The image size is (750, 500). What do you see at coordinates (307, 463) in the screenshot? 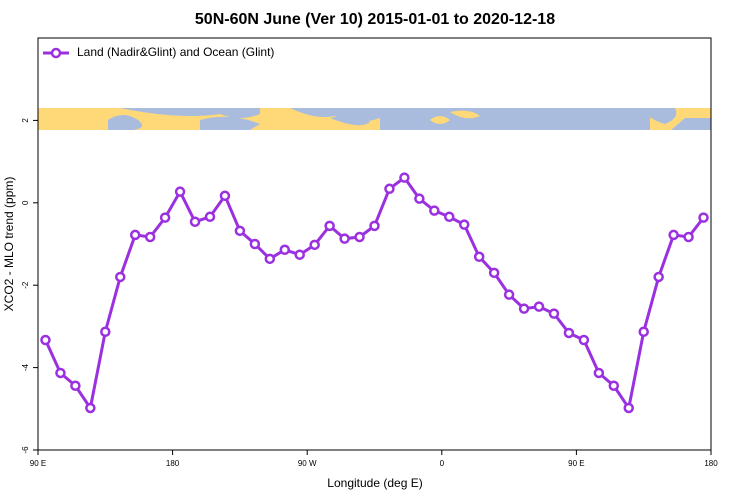
I see `x-tick-label: 90 W` at bounding box center [307, 463].